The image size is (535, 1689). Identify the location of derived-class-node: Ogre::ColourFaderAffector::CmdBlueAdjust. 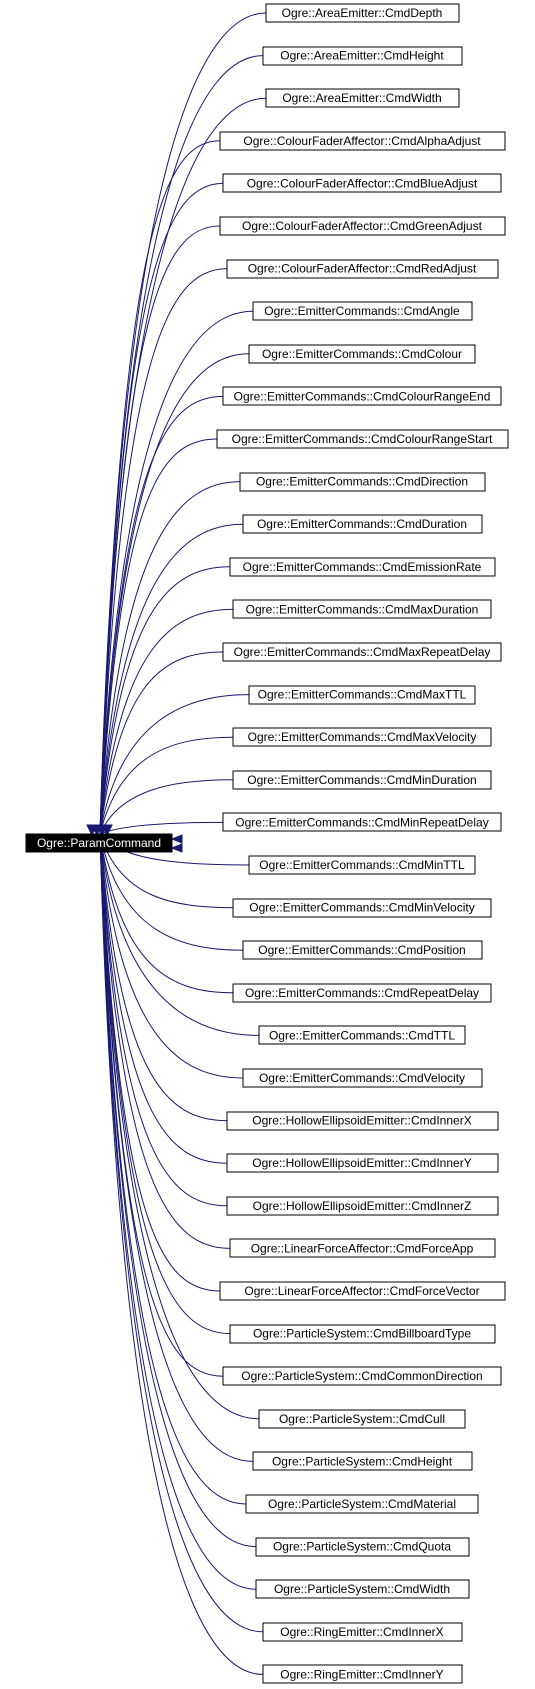
(362, 183).